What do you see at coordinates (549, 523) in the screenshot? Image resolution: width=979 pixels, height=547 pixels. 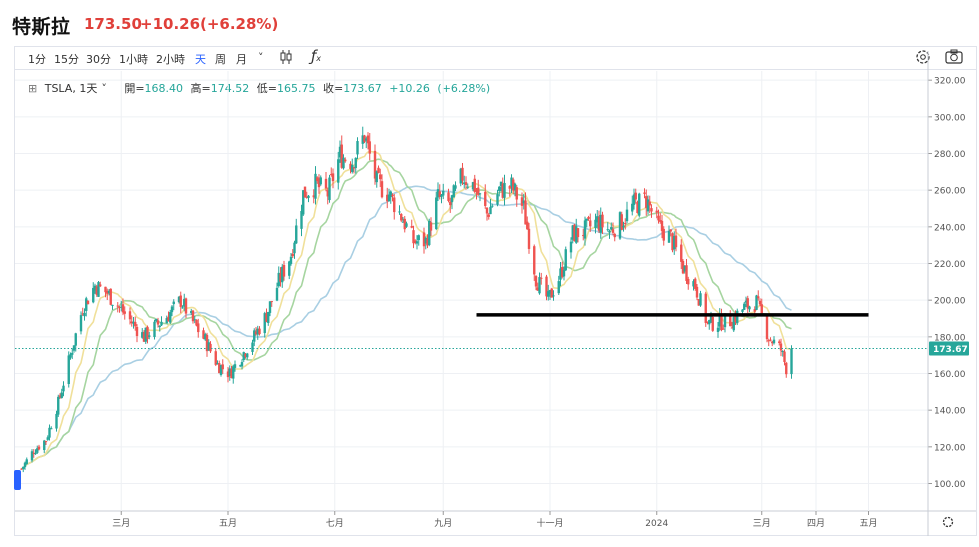 I see `x-tick-label: 十一月` at bounding box center [549, 523].